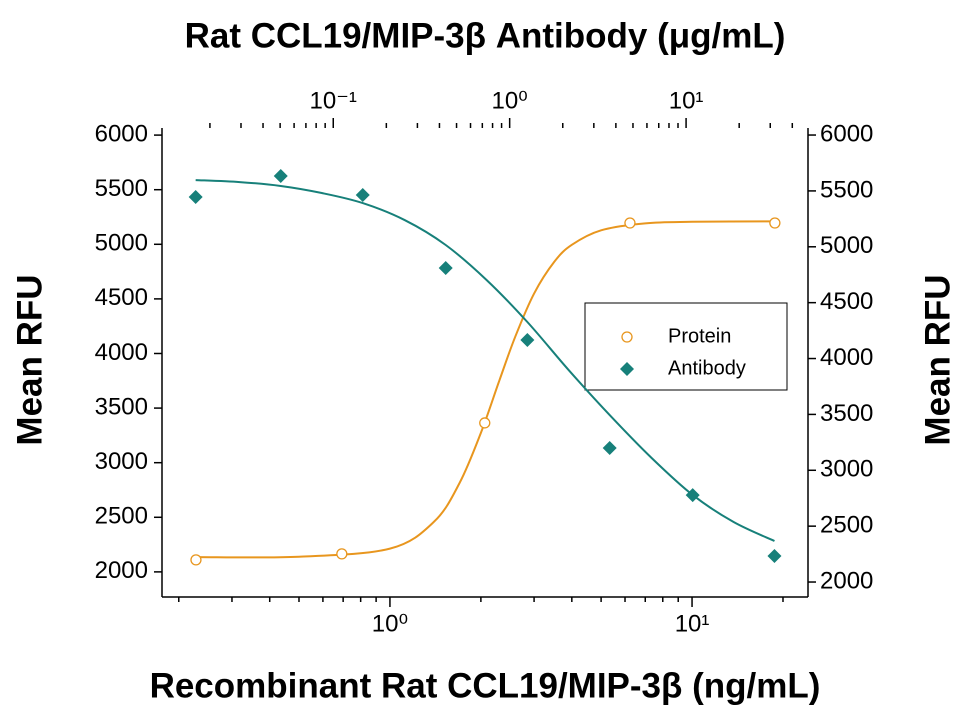  I want to click on y-tick-label: 6000, so click(121, 133).